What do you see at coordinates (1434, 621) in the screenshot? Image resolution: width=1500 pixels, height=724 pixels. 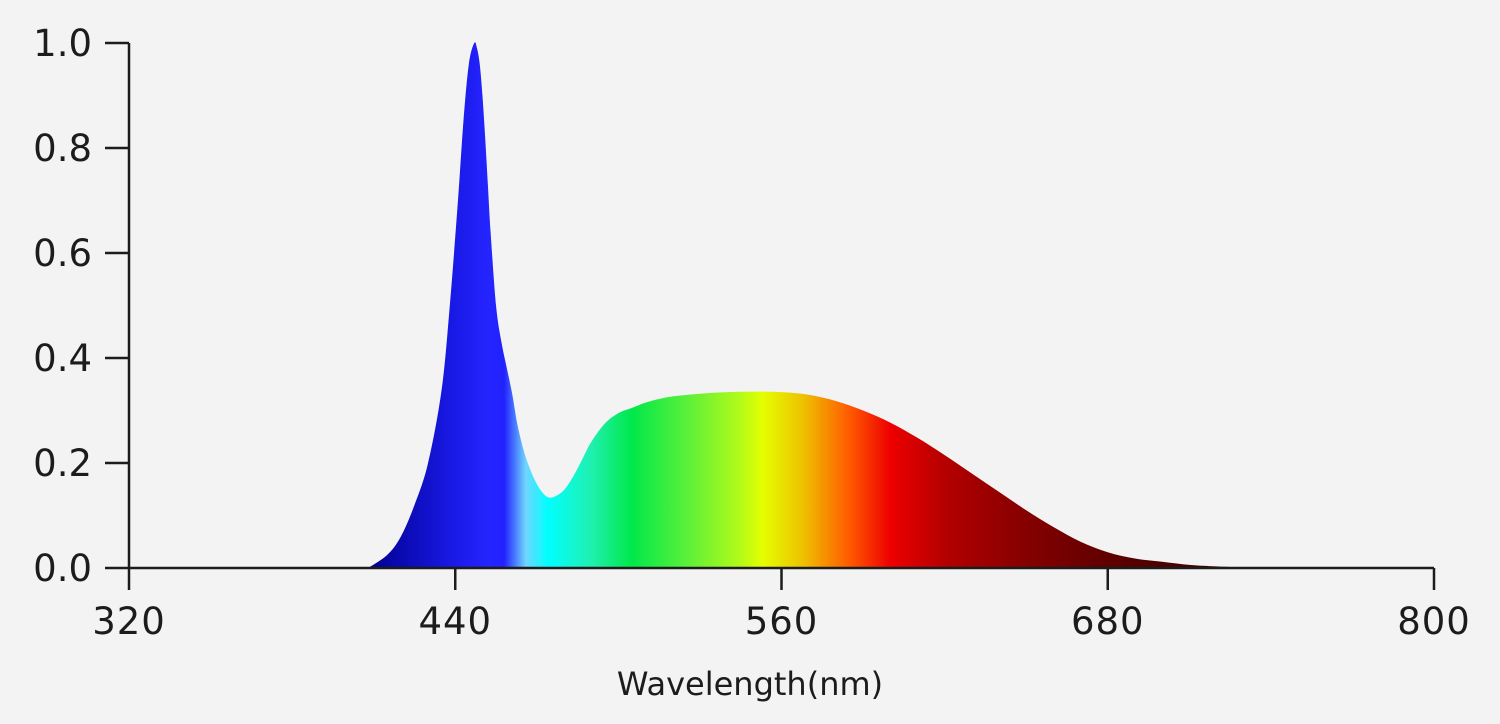 I see `x-tick-label: 800` at bounding box center [1434, 621].